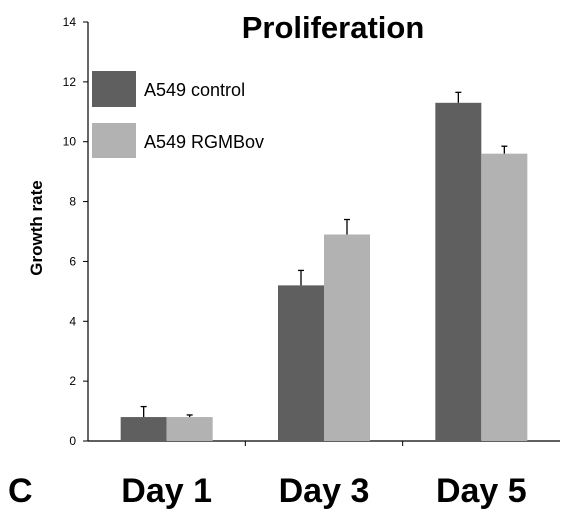 The image size is (566, 512). I want to click on y-tick-label: 0, so click(72, 441).